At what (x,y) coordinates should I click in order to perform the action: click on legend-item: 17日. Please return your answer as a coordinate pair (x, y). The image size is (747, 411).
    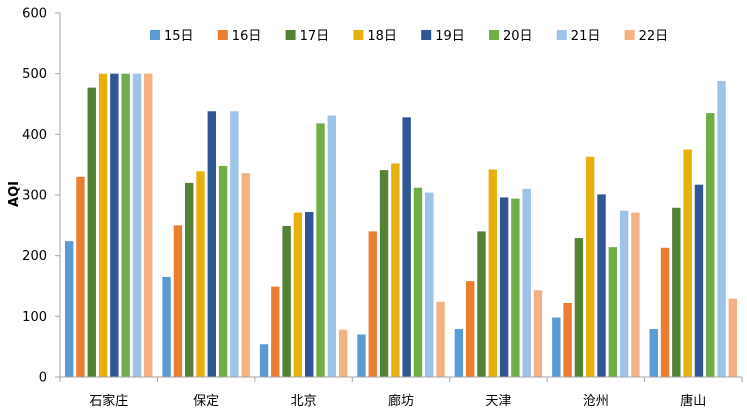
    Looking at the image, I should click on (307, 36).